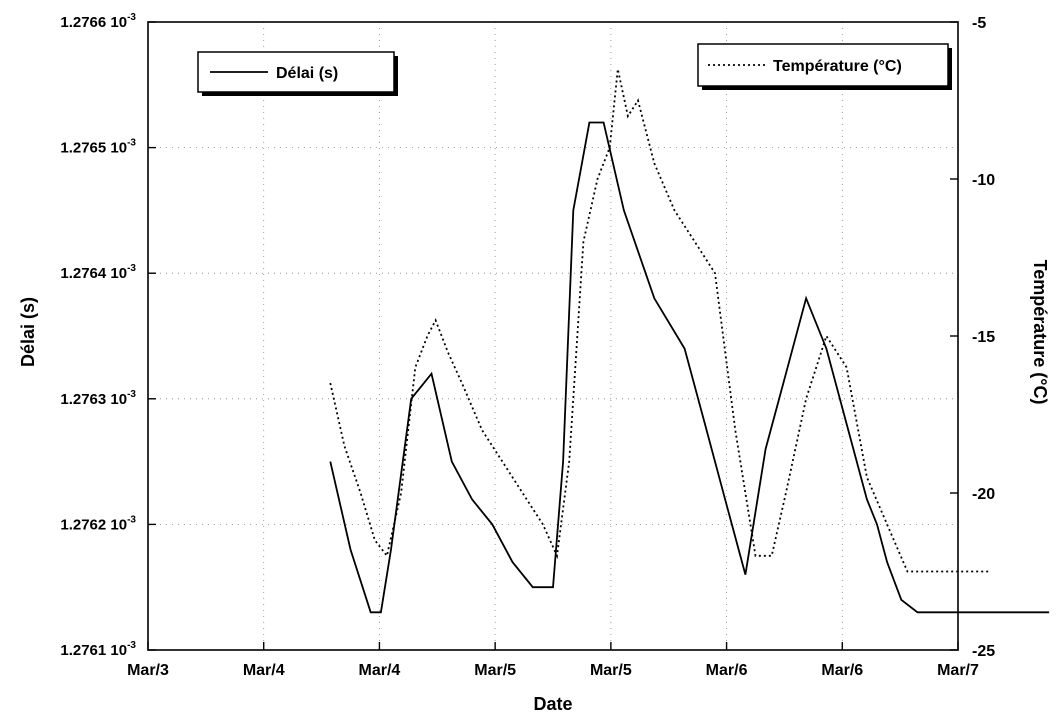 This screenshot has height=716, width=1062. What do you see at coordinates (1040, 332) in the screenshot?
I see `y-right-axis-title: Température (°C)` at bounding box center [1040, 332].